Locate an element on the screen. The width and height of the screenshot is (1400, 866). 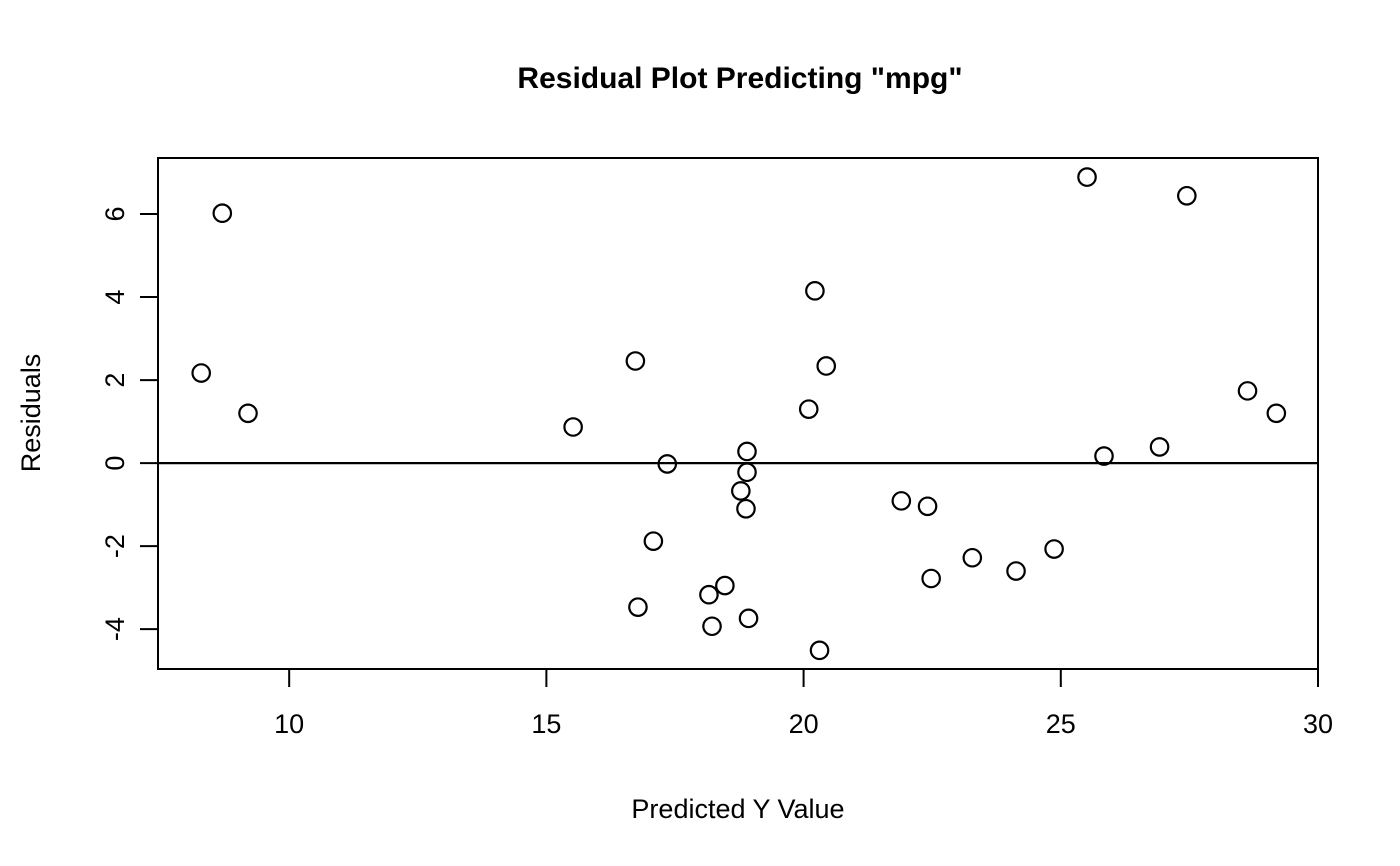
x-axis-ticks: 10 15 20 25 30 is located at coordinates (803, 704).